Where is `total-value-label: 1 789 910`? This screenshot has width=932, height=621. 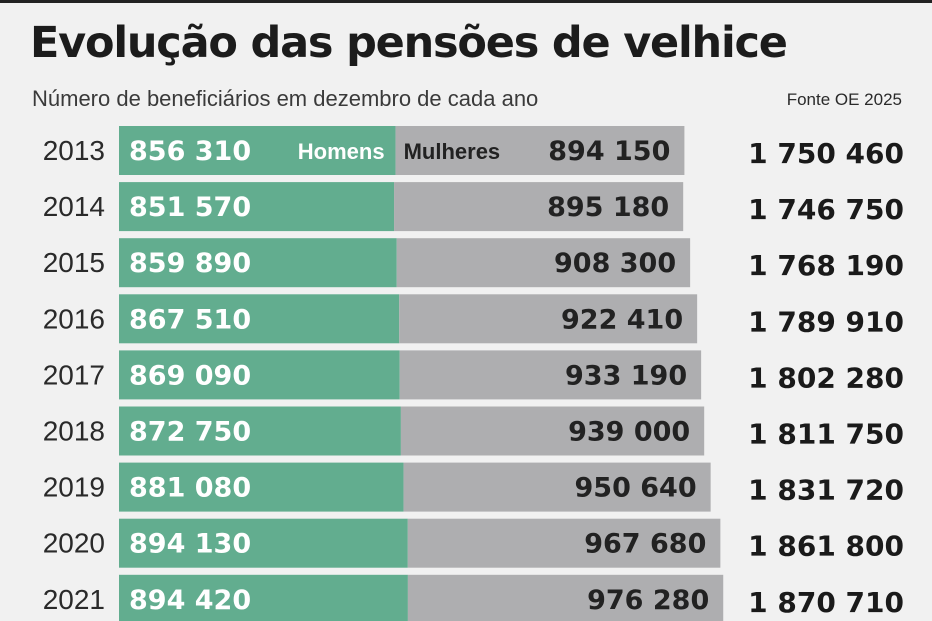
total-value-label: 1 789 910 is located at coordinates (826, 321).